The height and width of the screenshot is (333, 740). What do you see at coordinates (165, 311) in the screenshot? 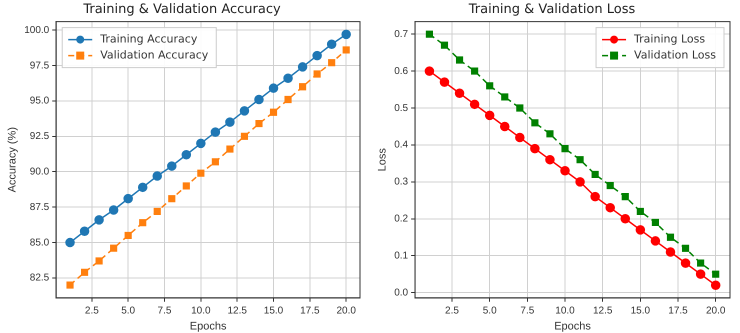
I see `x-tick-label: 7.5` at bounding box center [165, 311].